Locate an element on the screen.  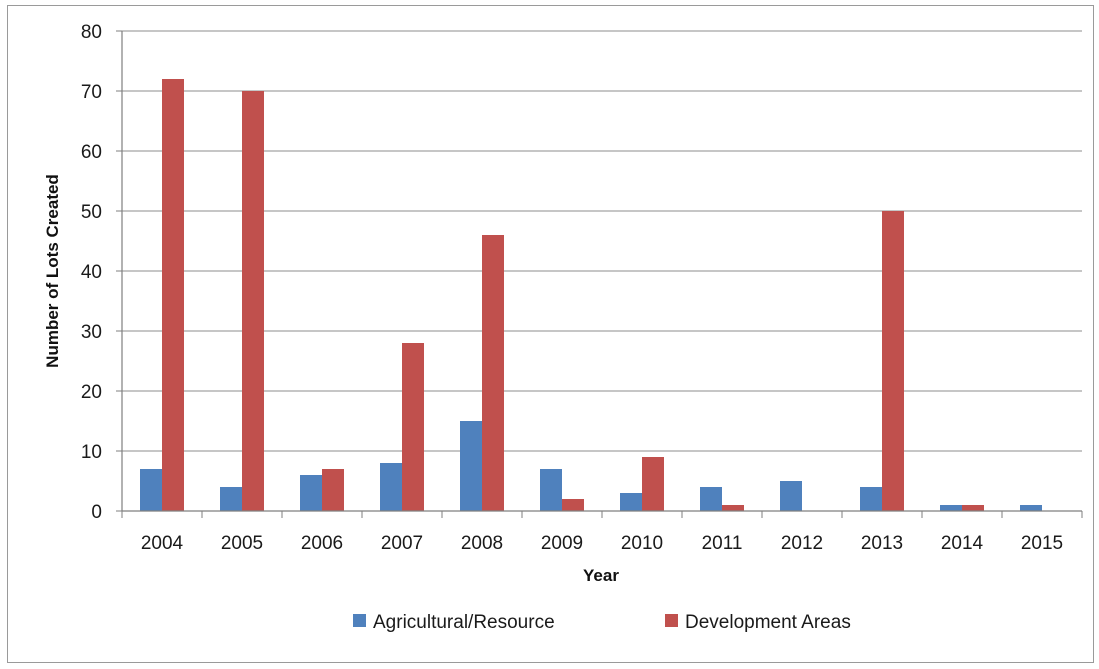
bar-development-areas-2006 is located at coordinates (333, 490).